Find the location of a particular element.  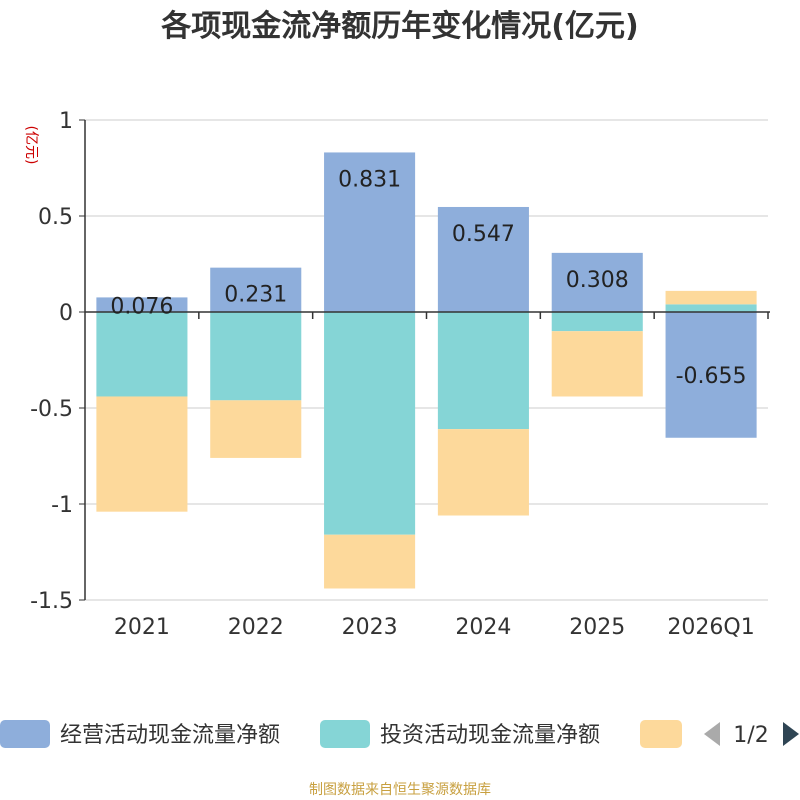

bar-financing-2022 is located at coordinates (256, 429).